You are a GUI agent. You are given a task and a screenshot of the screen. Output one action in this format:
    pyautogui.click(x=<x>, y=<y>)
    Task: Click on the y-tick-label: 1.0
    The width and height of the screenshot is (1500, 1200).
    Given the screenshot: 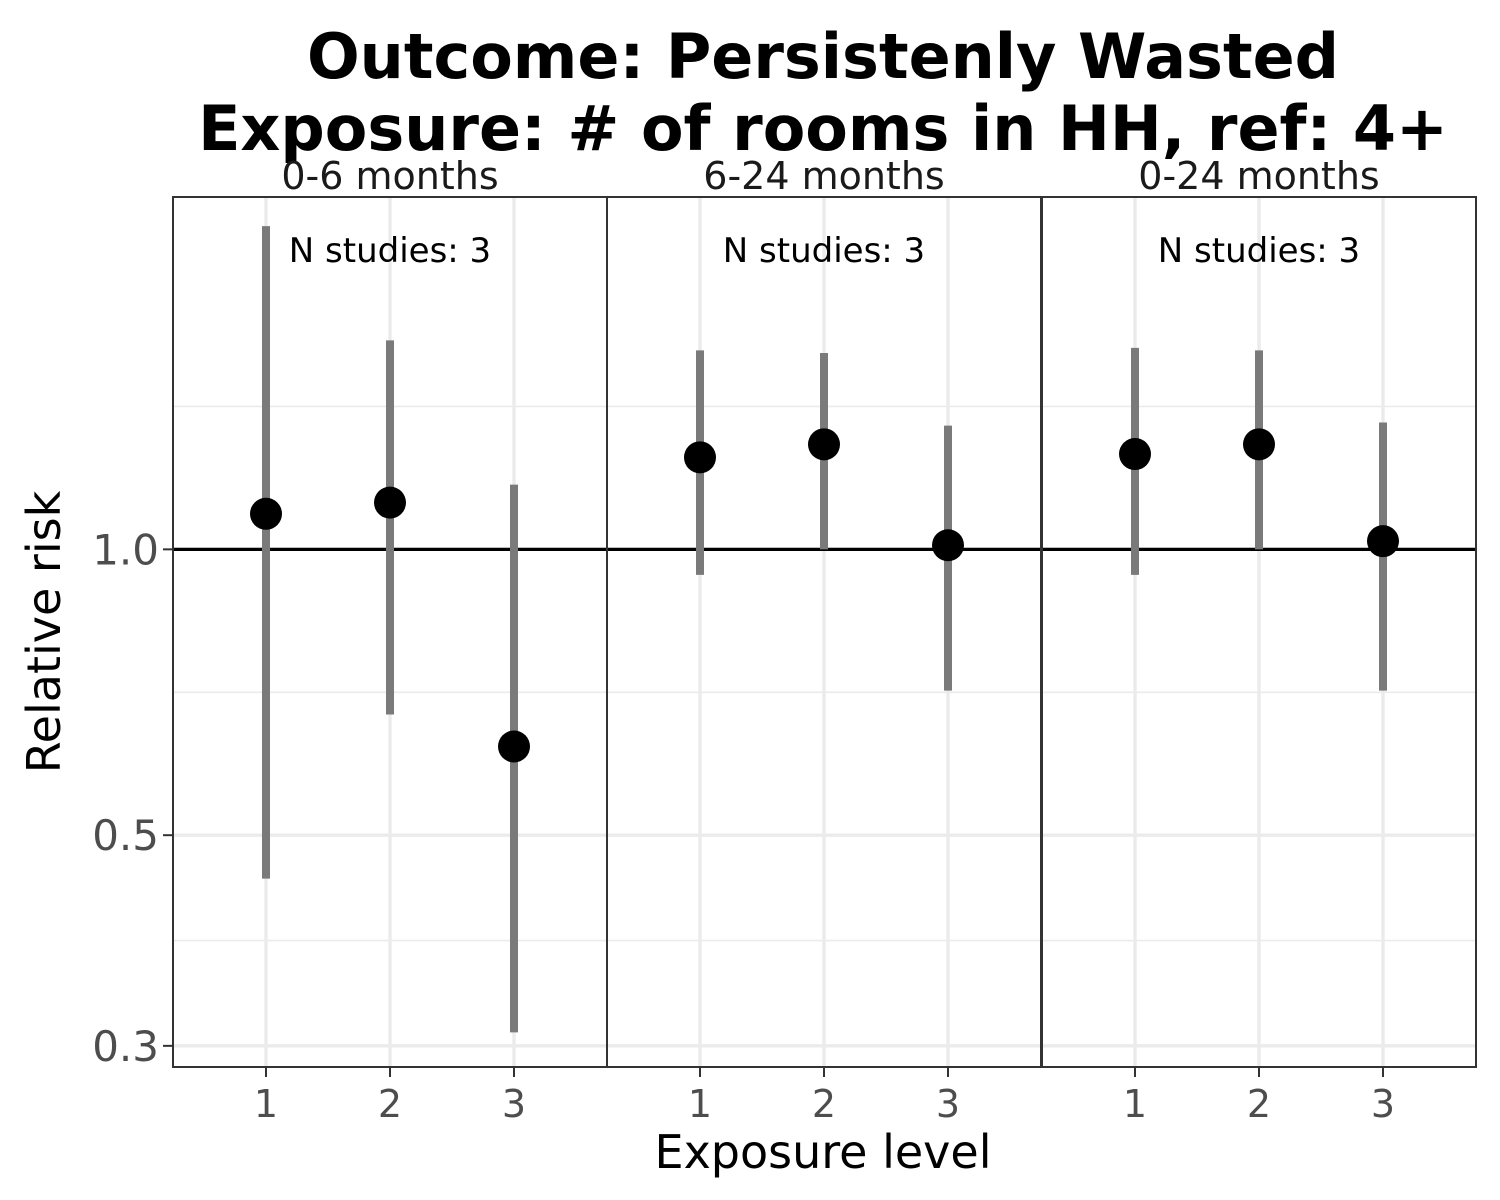 What is the action you would take?
    pyautogui.click(x=125, y=549)
    